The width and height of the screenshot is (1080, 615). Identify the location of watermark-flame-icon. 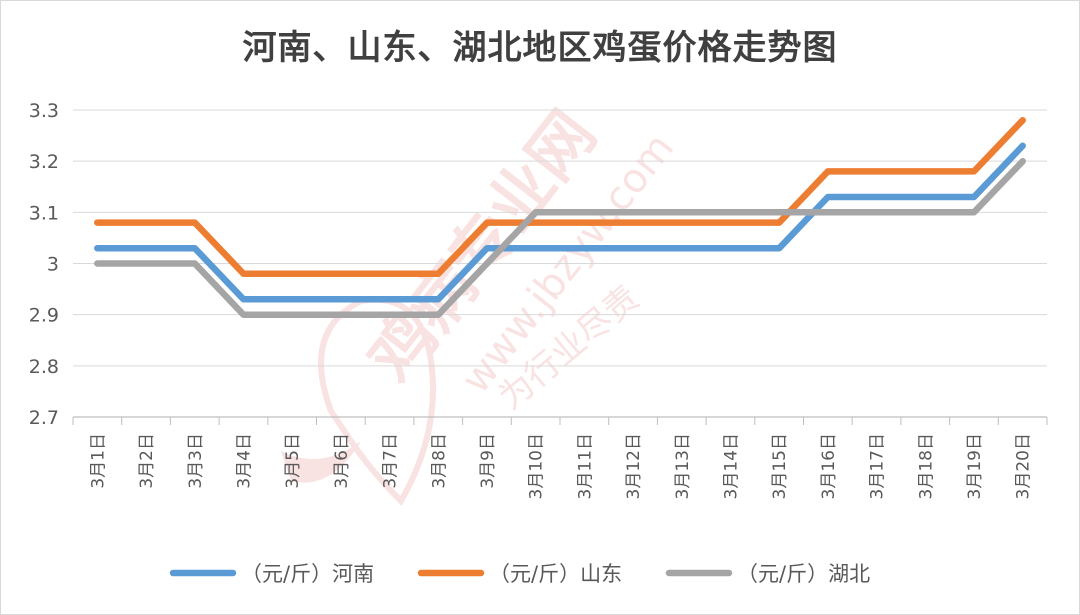
(321, 462).